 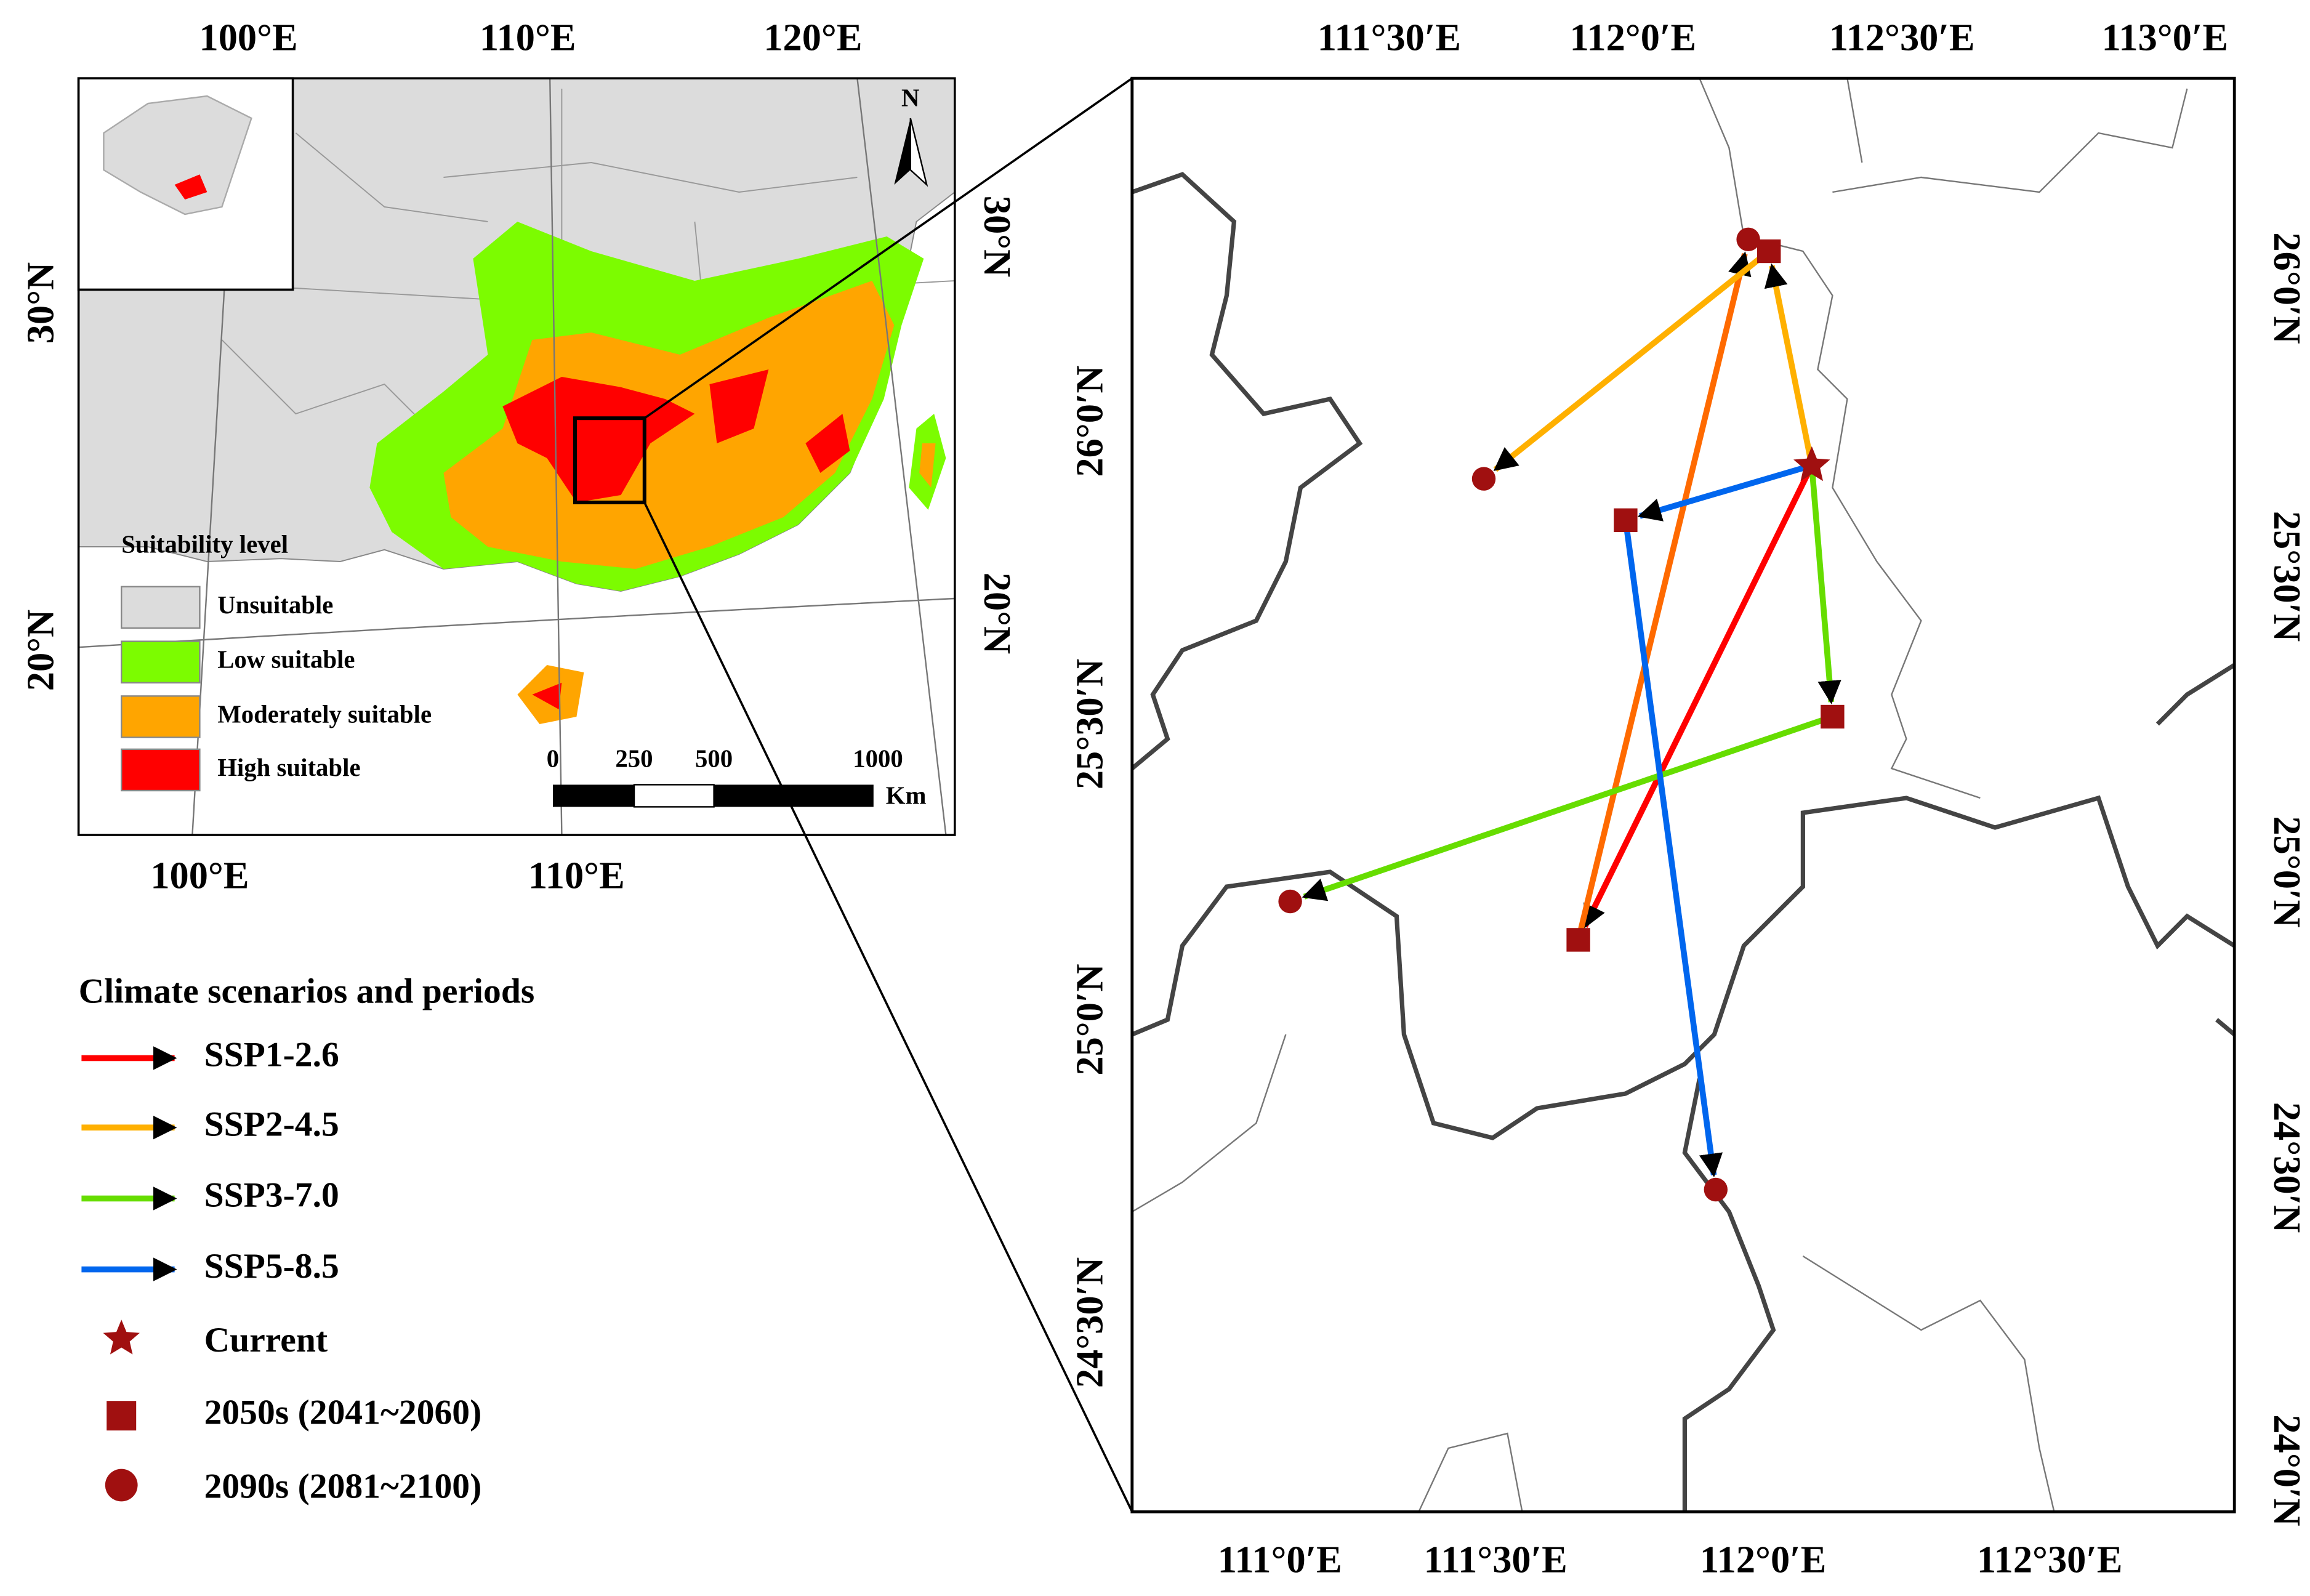 I want to click on label: High suitable, so click(x=288, y=767).